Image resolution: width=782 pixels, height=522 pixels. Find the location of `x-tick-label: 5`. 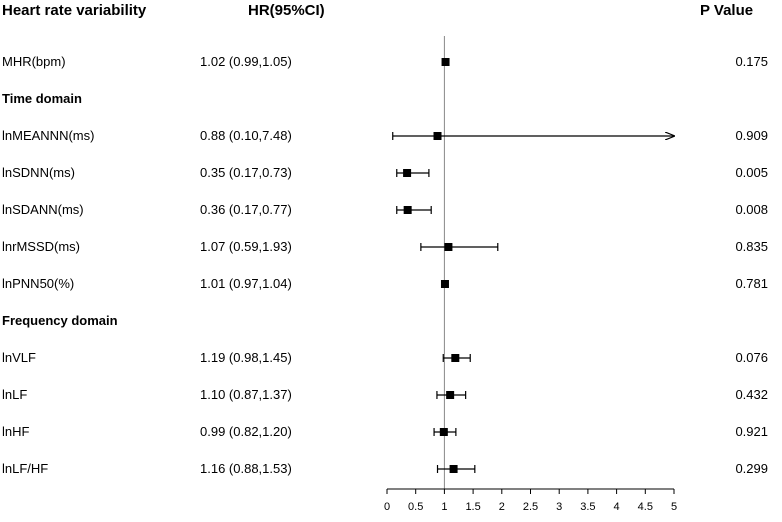

x-tick-label: 5 is located at coordinates (674, 507).